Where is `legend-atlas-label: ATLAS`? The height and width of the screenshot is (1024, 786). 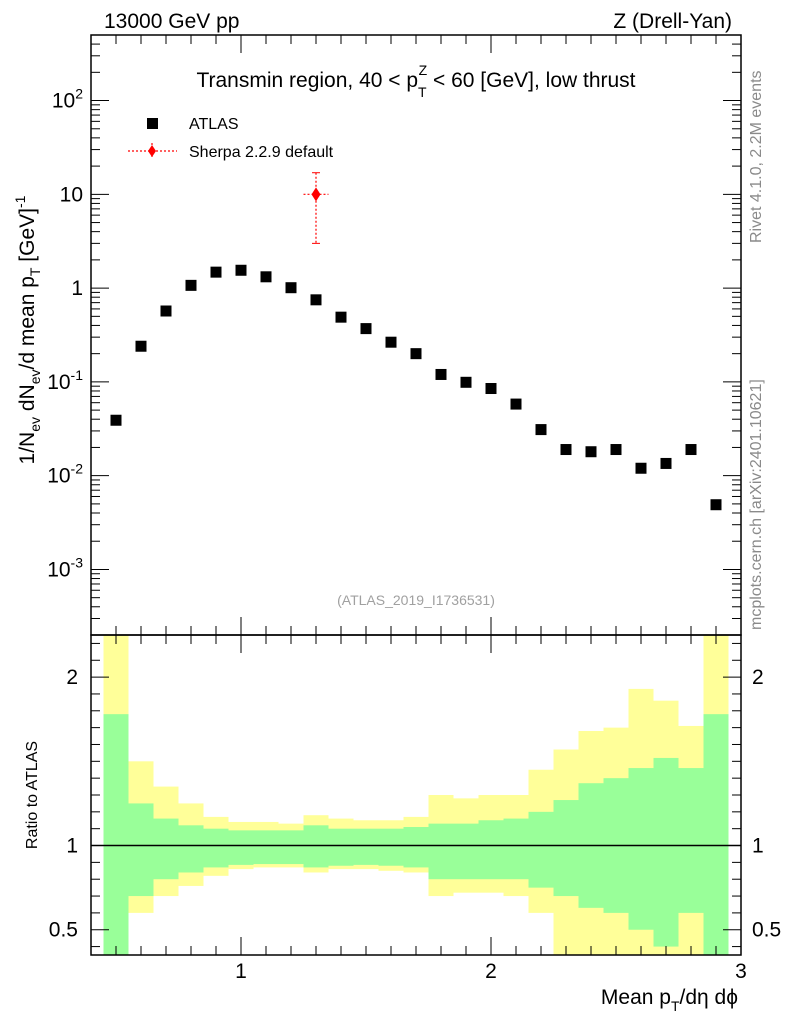
legend-atlas-label: ATLAS is located at coordinates (214, 124).